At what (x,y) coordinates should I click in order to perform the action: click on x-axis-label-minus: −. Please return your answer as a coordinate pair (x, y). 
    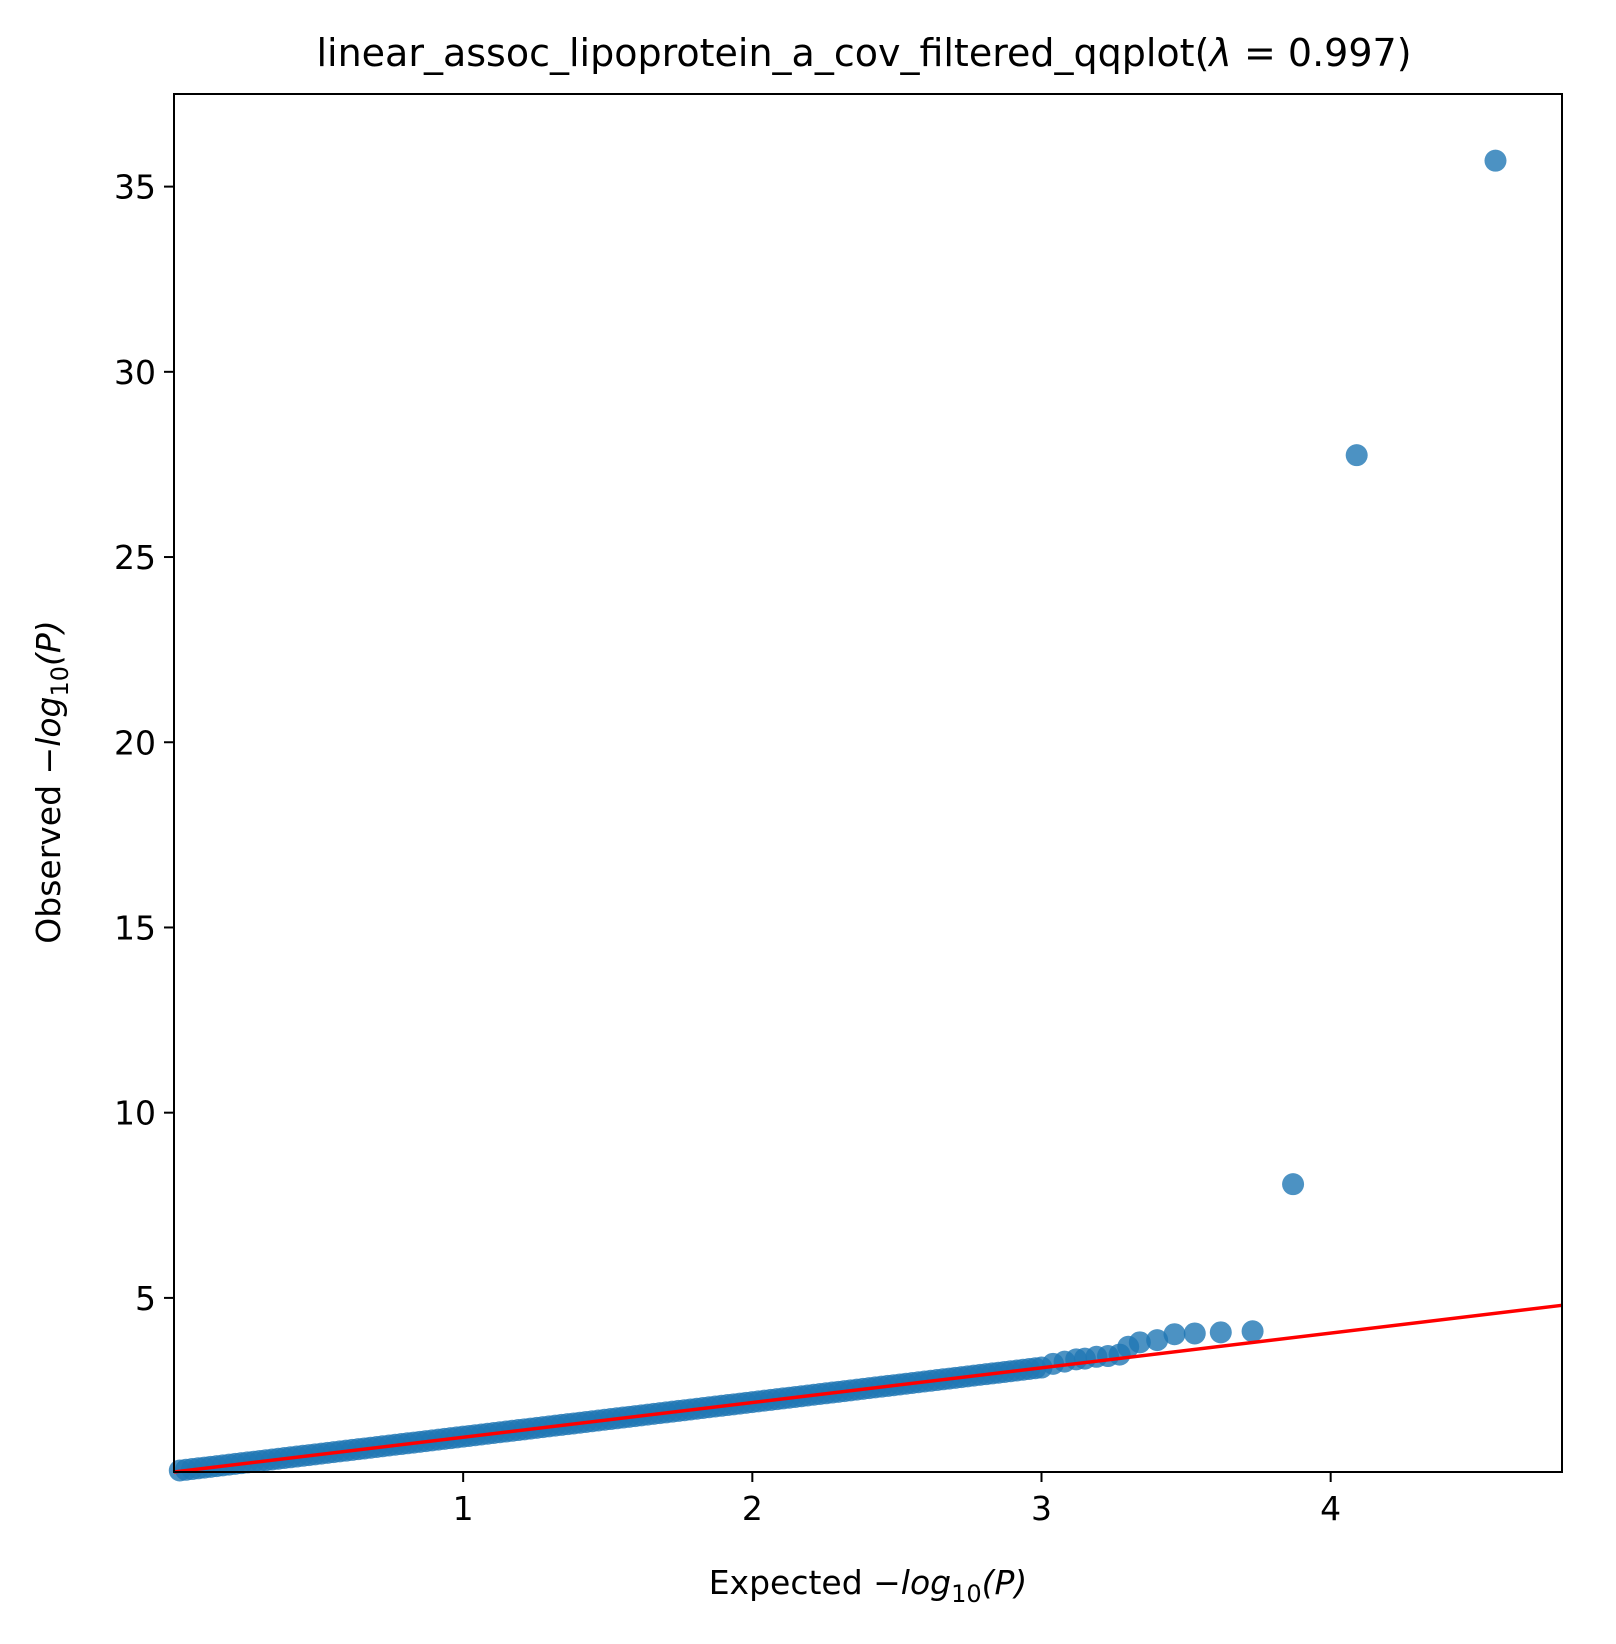
    Looking at the image, I should click on (887, 1582).